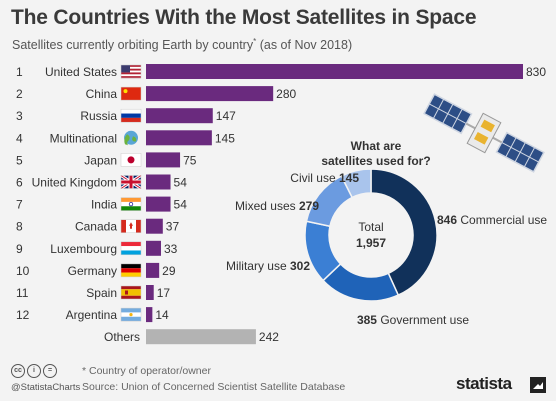  What do you see at coordinates (164, 293) in the screenshot?
I see `value-label: 17` at bounding box center [164, 293].